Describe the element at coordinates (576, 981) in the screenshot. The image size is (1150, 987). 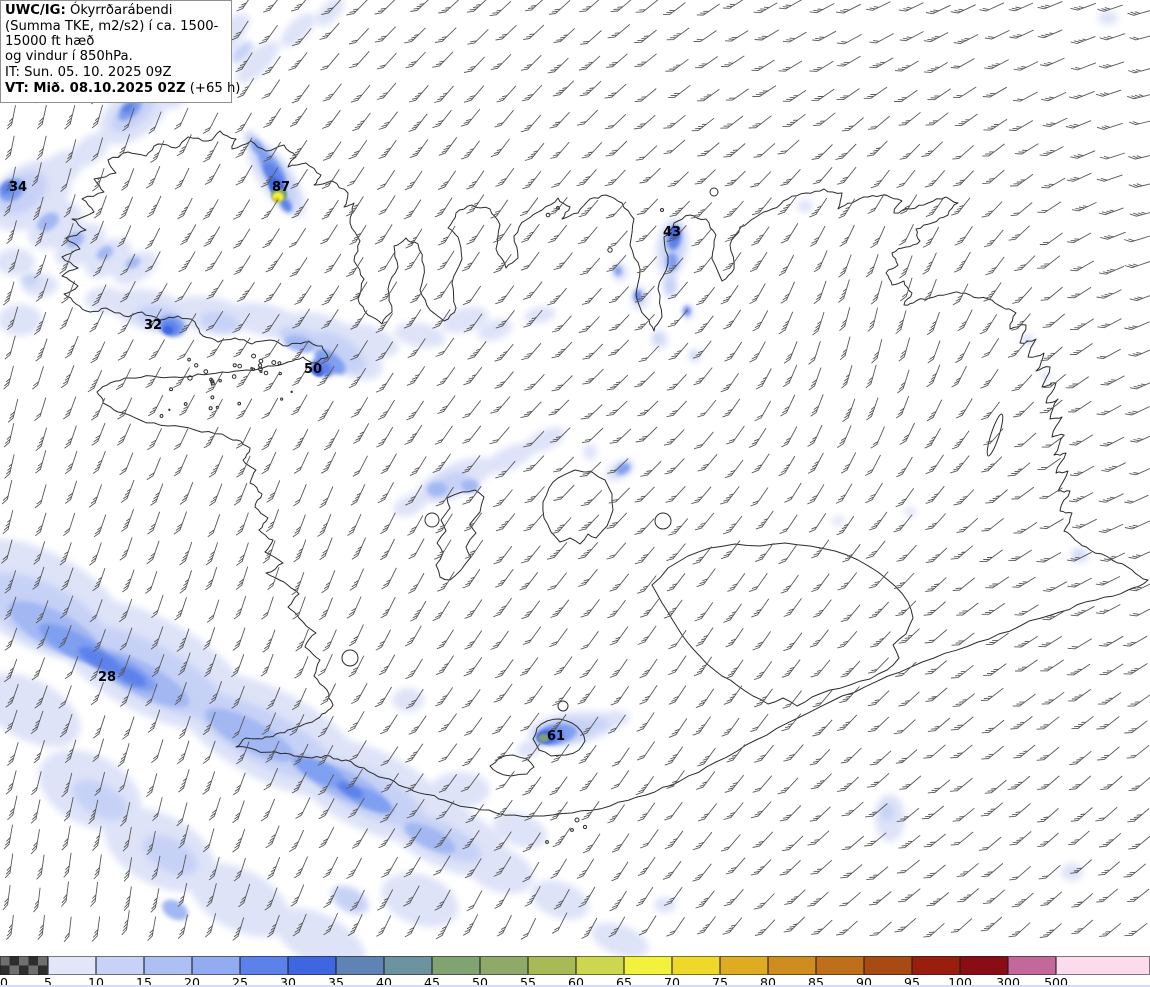
I see `colorbar-tick-label: 60` at that location.